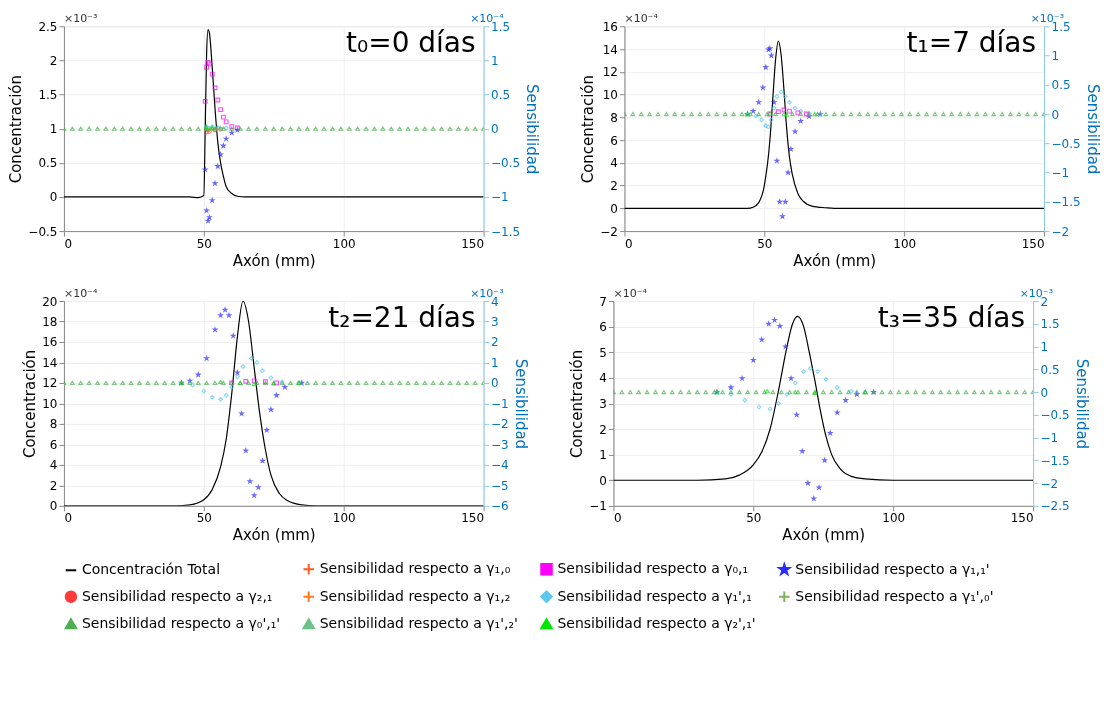 The width and height of the screenshot is (1108, 716). What do you see at coordinates (151, 569) in the screenshot?
I see `legend-label: Concentración Total` at bounding box center [151, 569].